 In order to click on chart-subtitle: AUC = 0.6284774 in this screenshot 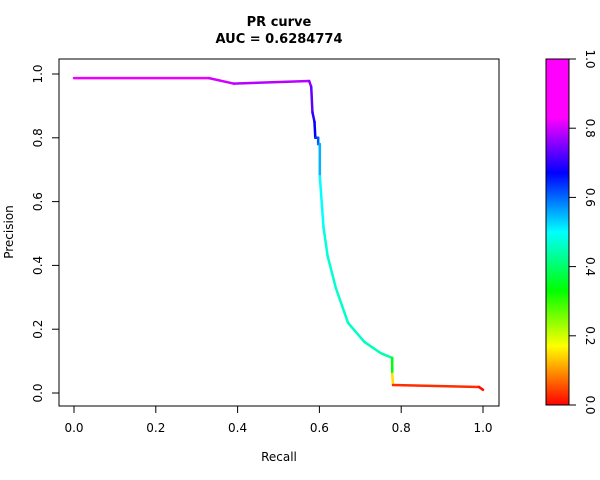, I will do `click(278, 39)`.